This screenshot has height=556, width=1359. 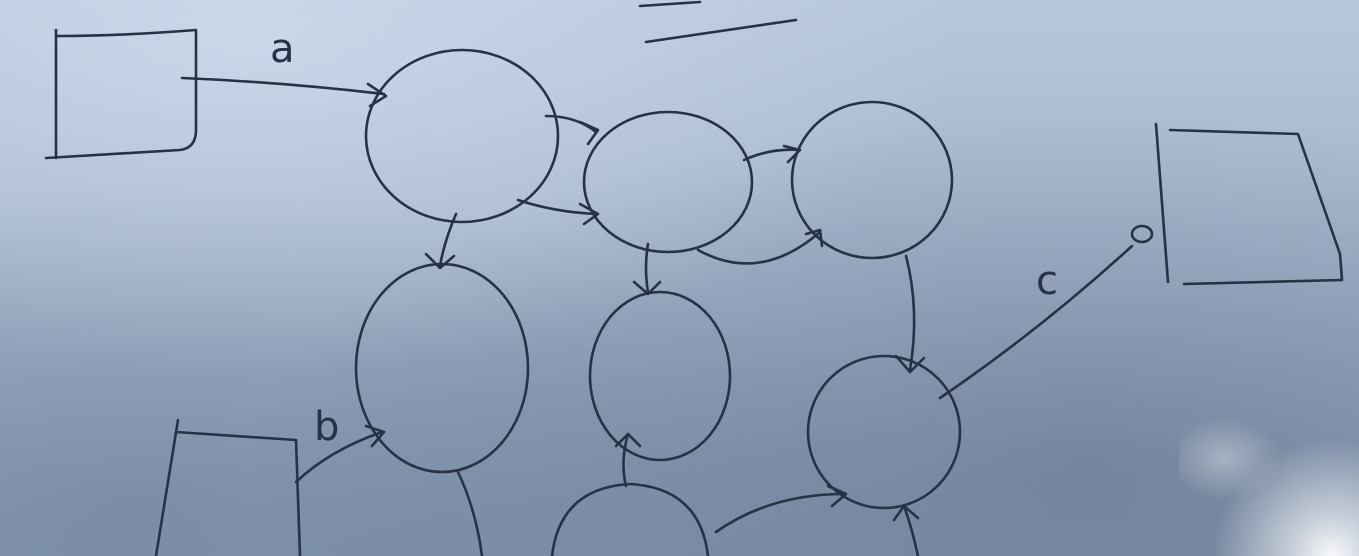 What do you see at coordinates (340, 454) in the screenshot?
I see `edge-b` at bounding box center [340, 454].